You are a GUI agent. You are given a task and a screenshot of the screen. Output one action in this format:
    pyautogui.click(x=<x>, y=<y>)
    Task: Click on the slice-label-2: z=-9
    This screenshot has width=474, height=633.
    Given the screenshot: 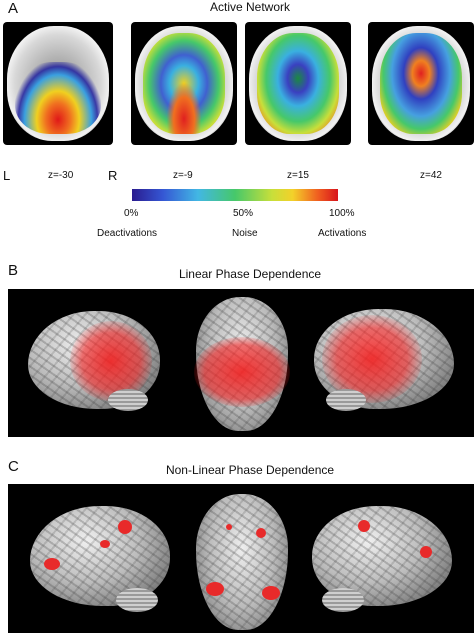 What is the action you would take?
    pyautogui.click(x=183, y=175)
    